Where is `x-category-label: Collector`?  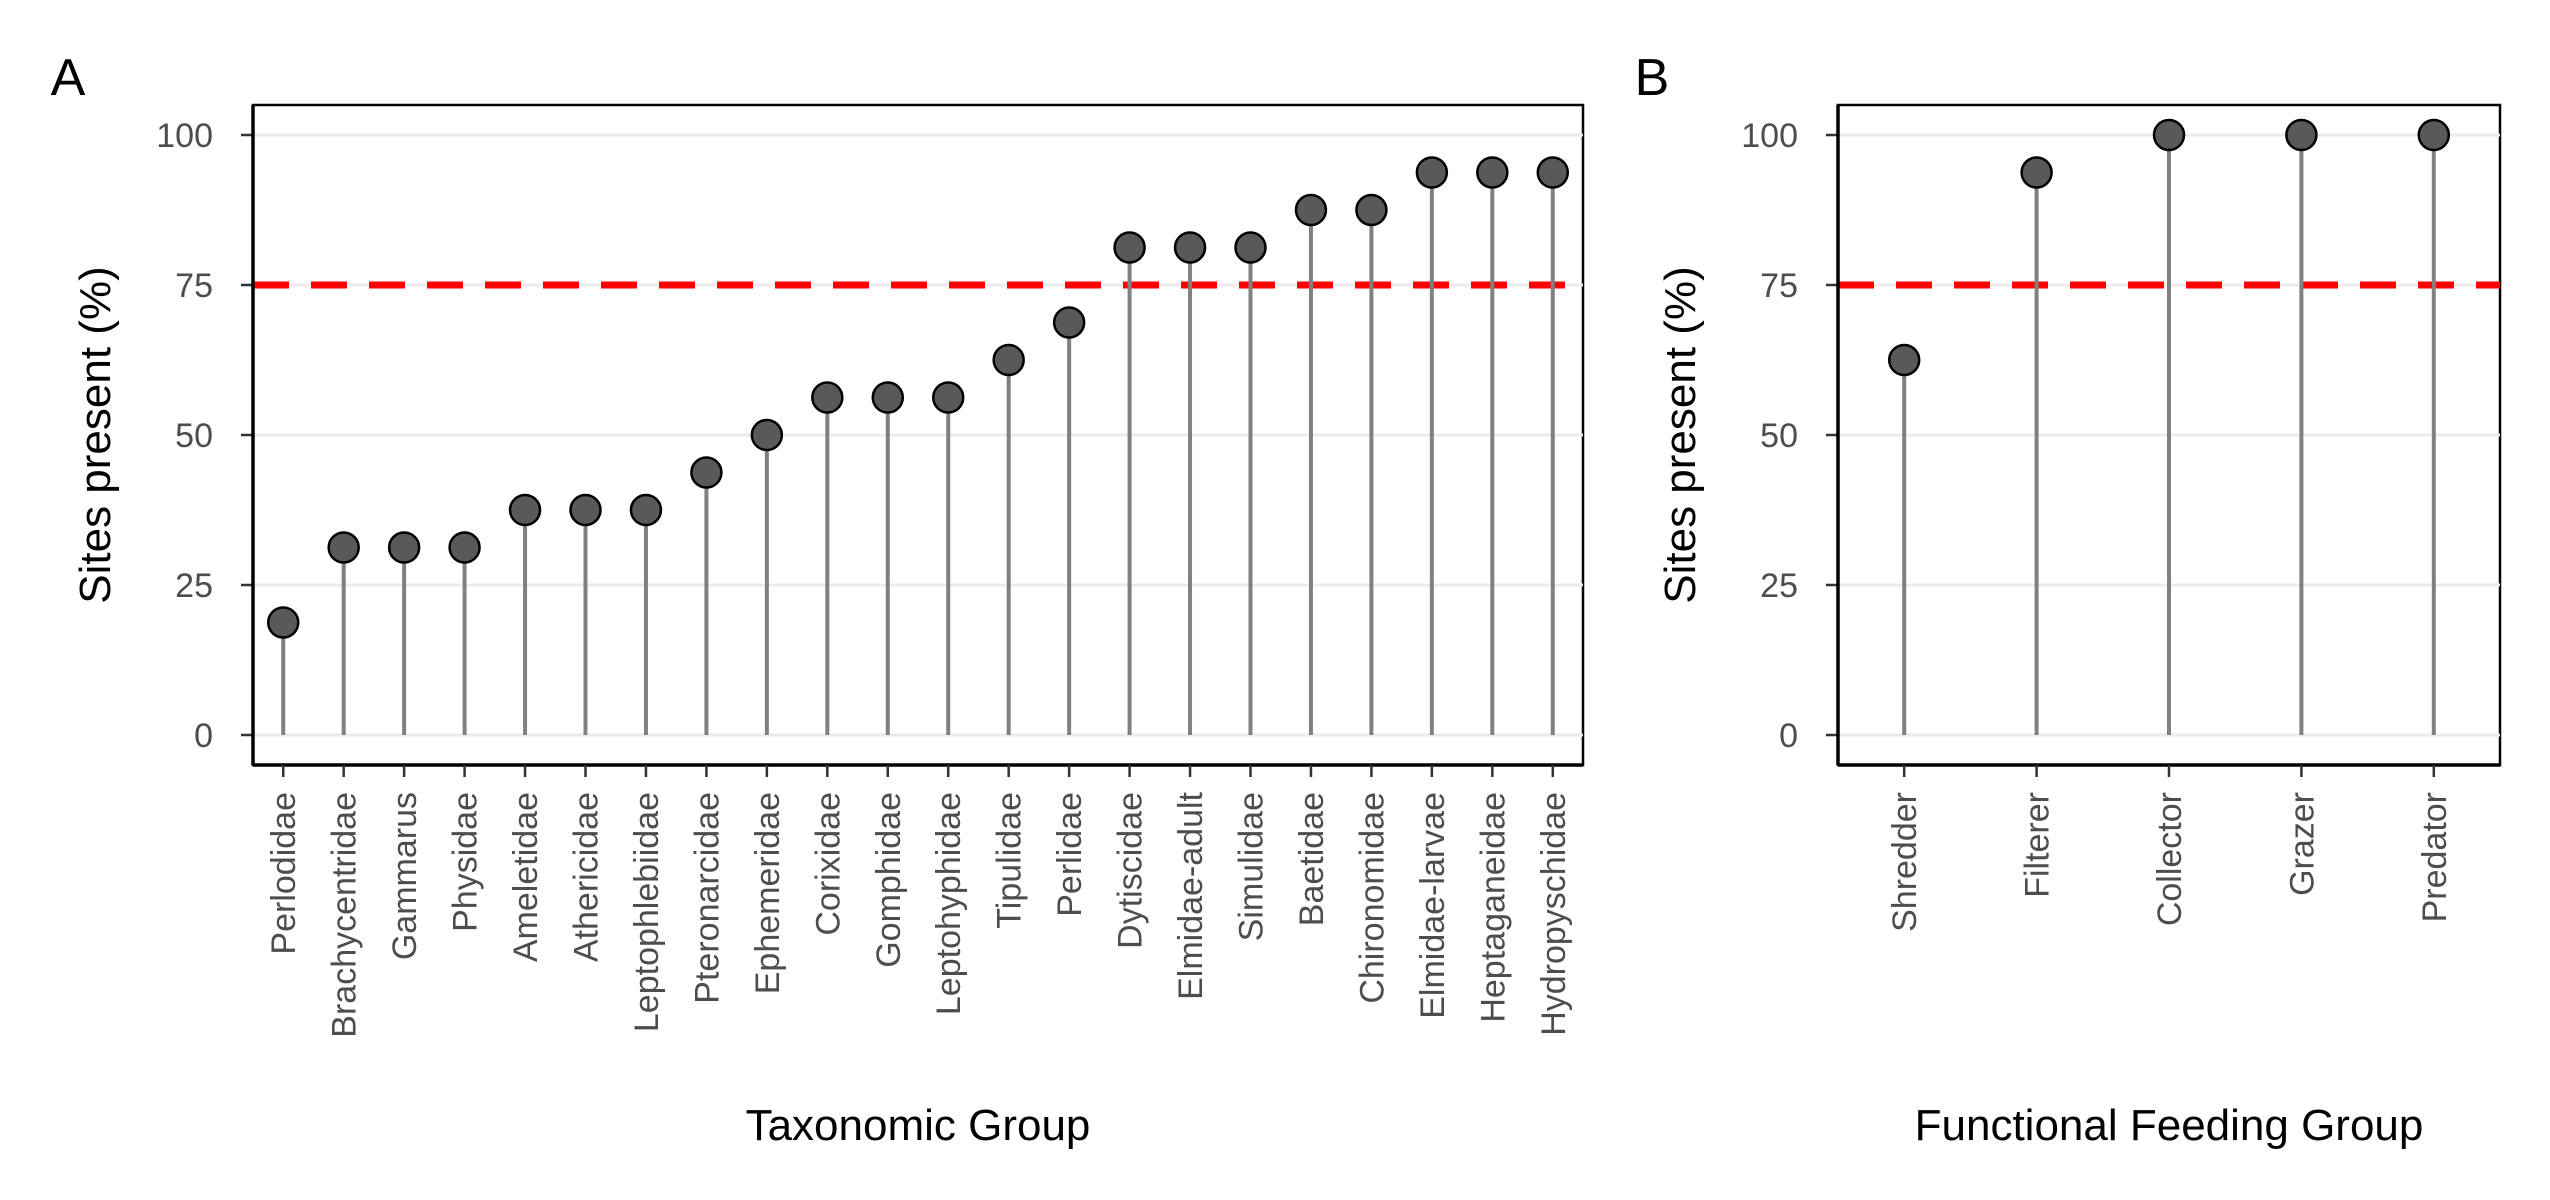
x-category-label: Collector is located at coordinates (2170, 859).